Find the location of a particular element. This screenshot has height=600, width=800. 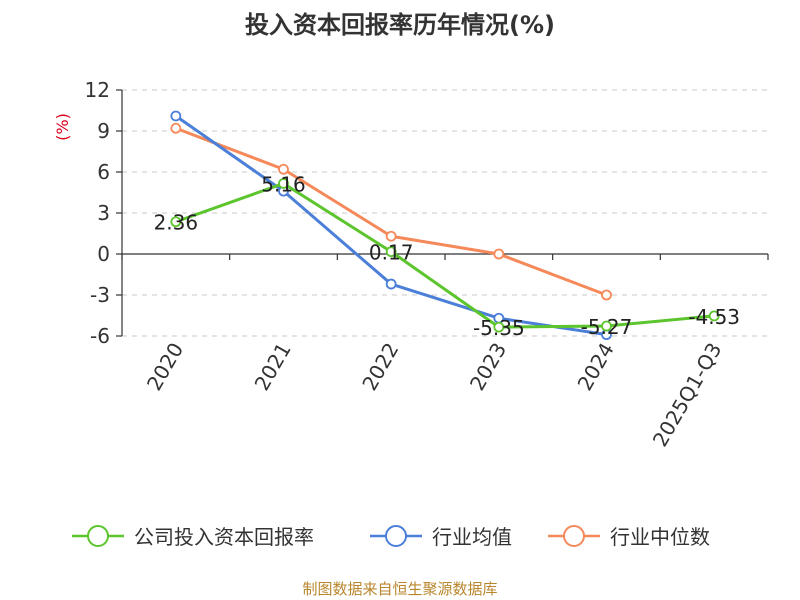

y-axis-ticks: 12 9 6 3 0 -3 -6 is located at coordinates (104, 213).